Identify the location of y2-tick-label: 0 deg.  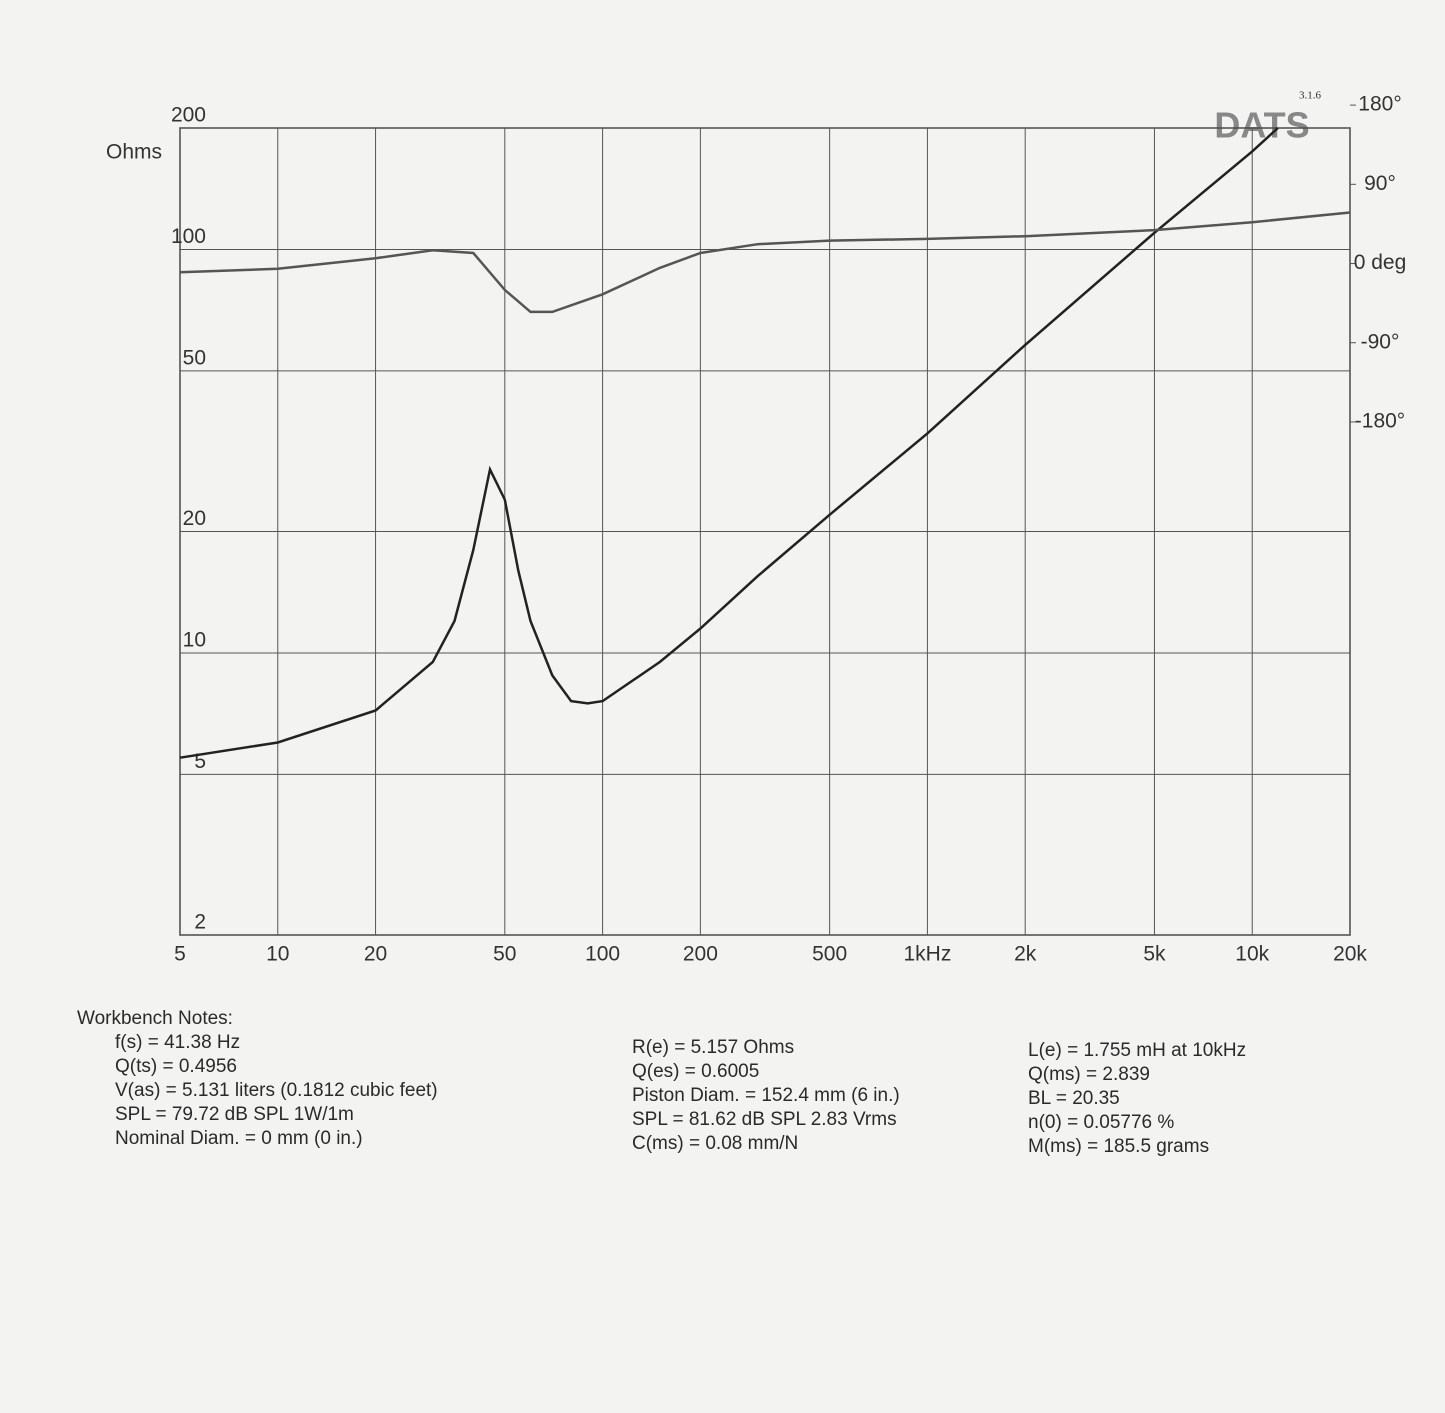
(1380, 262).